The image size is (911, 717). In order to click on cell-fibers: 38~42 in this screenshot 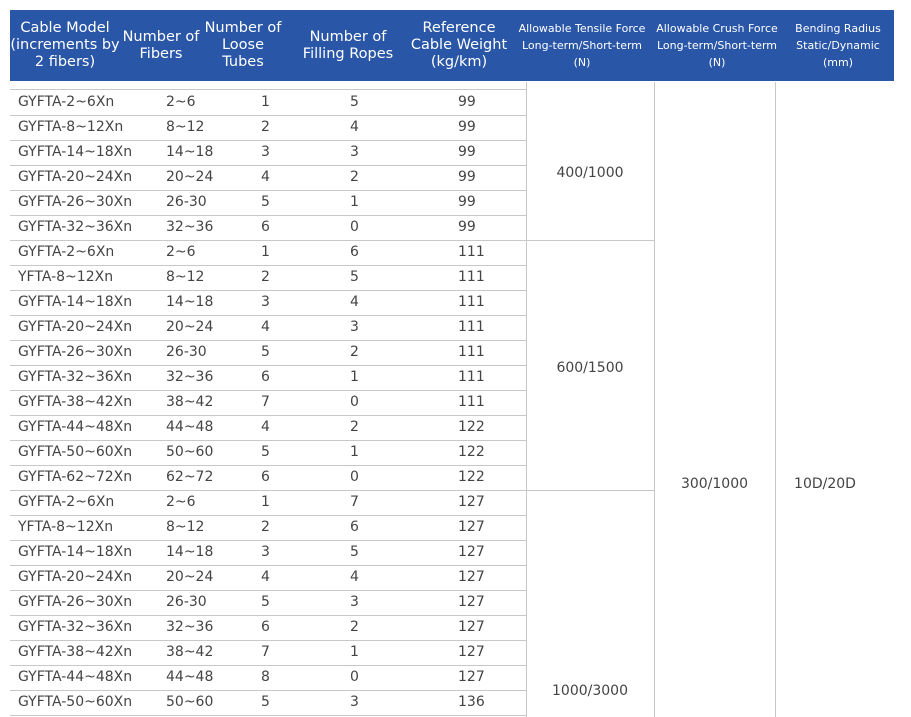, I will do `click(190, 652)`.